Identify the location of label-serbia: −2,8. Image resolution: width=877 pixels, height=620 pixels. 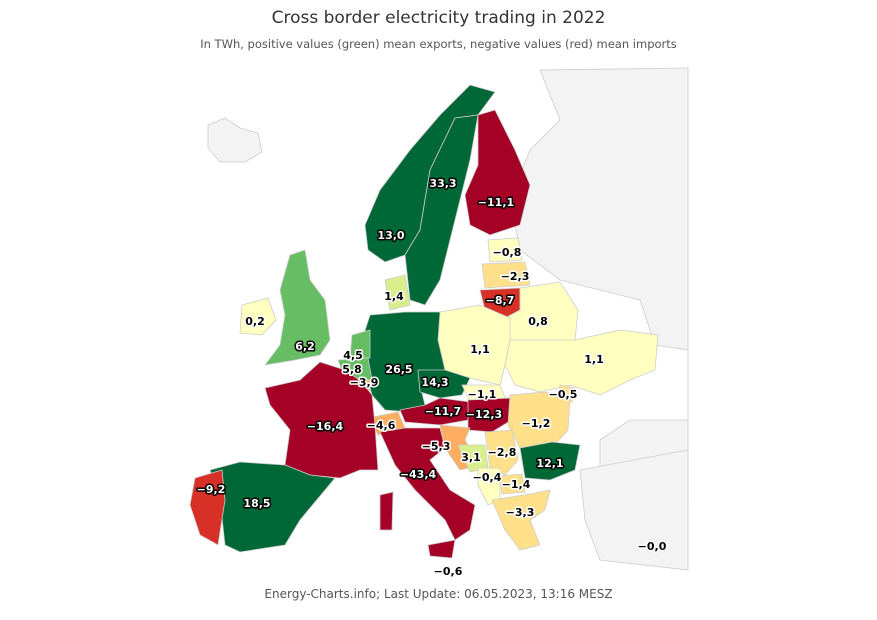
(502, 452).